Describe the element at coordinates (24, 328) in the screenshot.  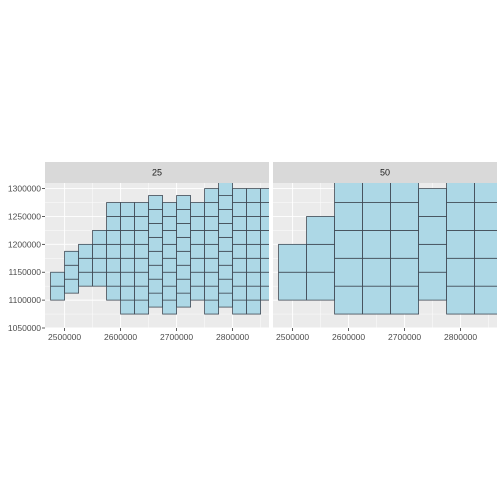
I see `y-tick-label: 1050000` at that location.